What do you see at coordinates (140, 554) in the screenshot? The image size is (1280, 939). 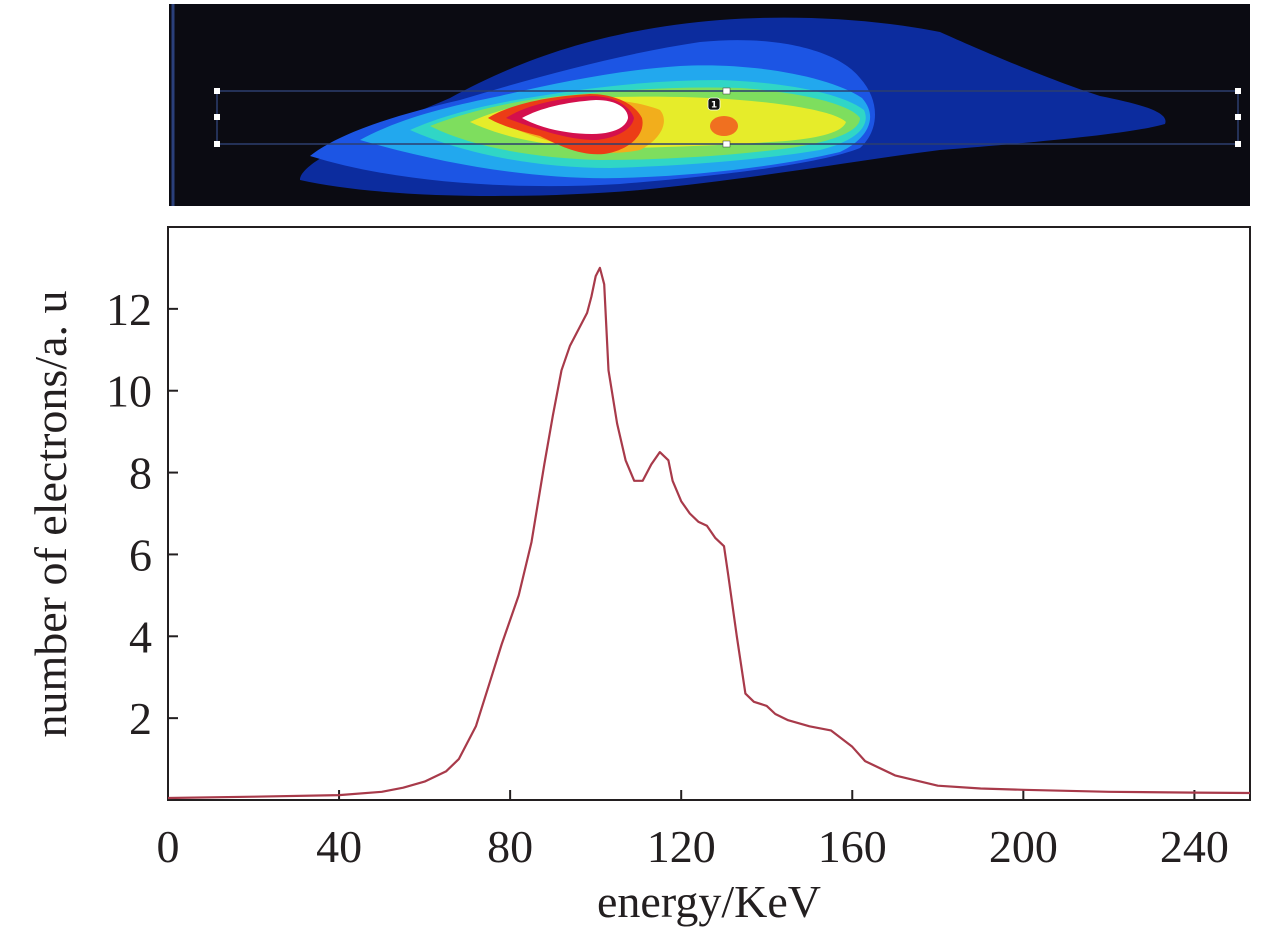 I see `y-tick-label: 6` at bounding box center [140, 554].